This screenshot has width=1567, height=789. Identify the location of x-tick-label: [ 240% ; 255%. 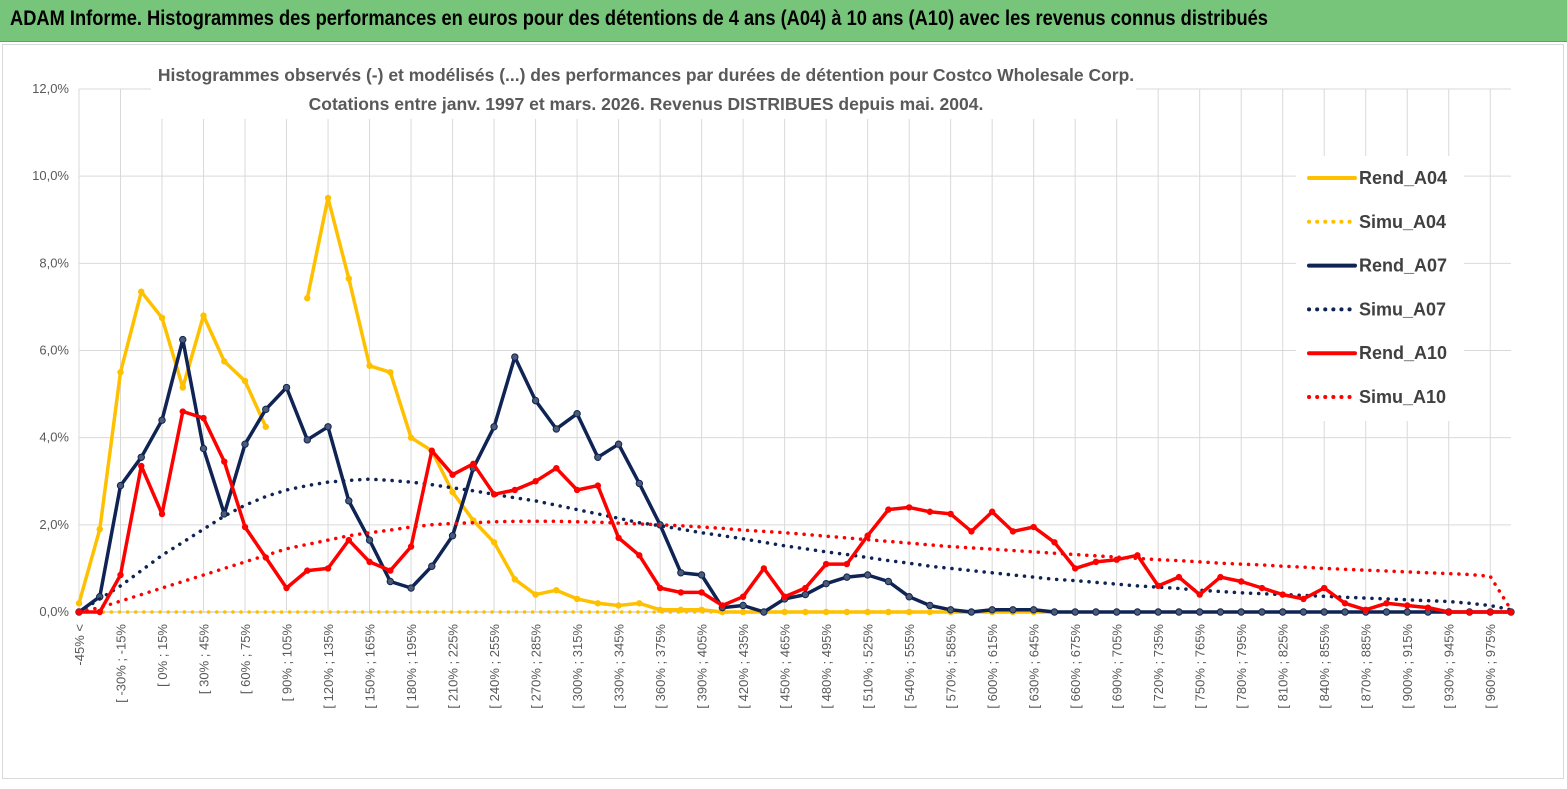
(494, 666).